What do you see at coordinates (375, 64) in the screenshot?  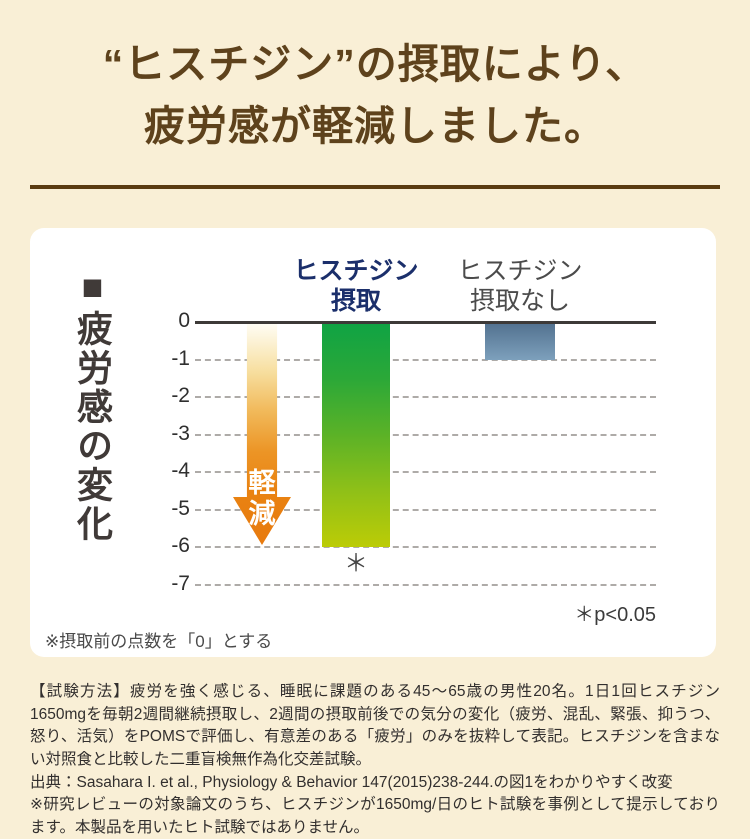 I see `page-title-line1: “ヒスチジン”の摂取により、` at bounding box center [375, 64].